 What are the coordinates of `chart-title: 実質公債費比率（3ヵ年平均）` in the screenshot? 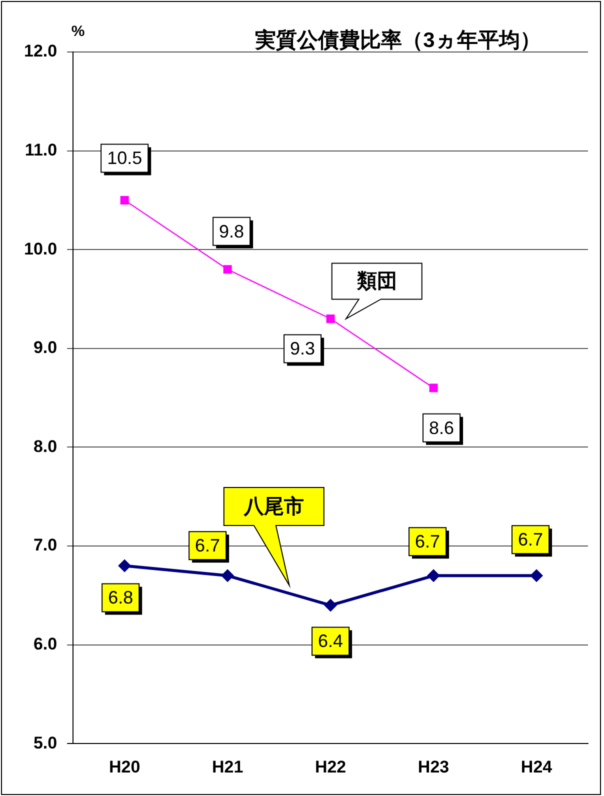 It's located at (397, 40).